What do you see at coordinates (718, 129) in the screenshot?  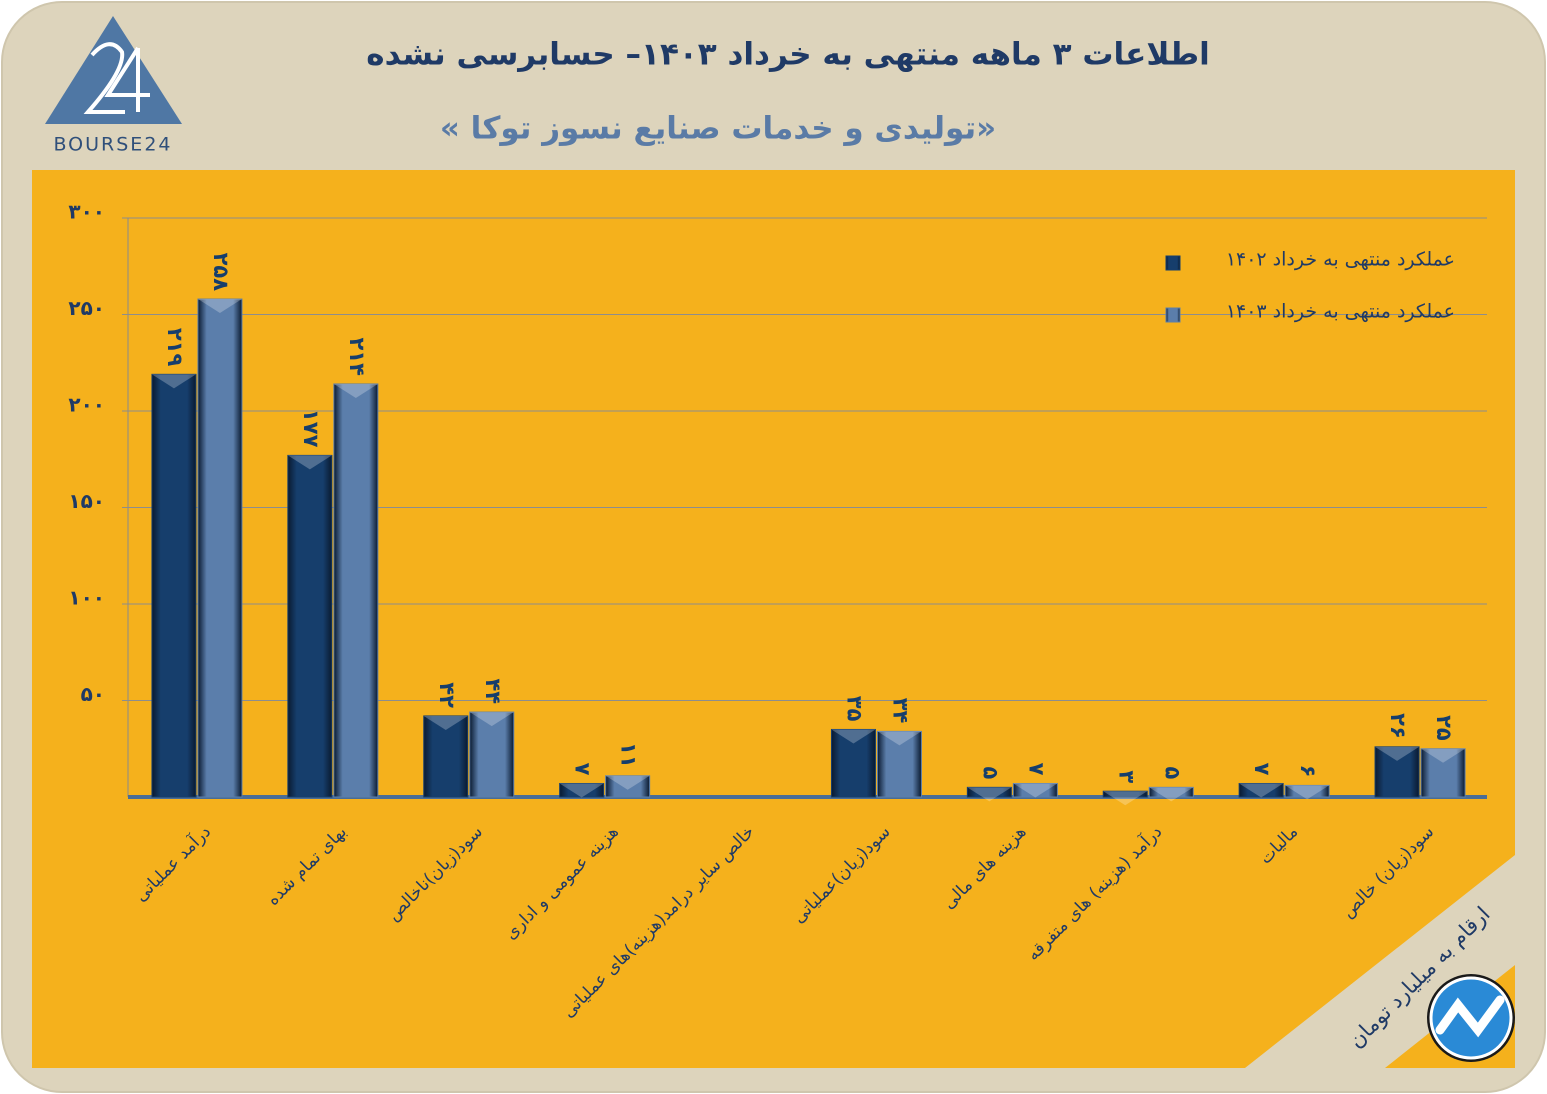 I see `chart-subtitle: «تولیدی و خدمات صنایع نسوز توکا »` at bounding box center [718, 129].